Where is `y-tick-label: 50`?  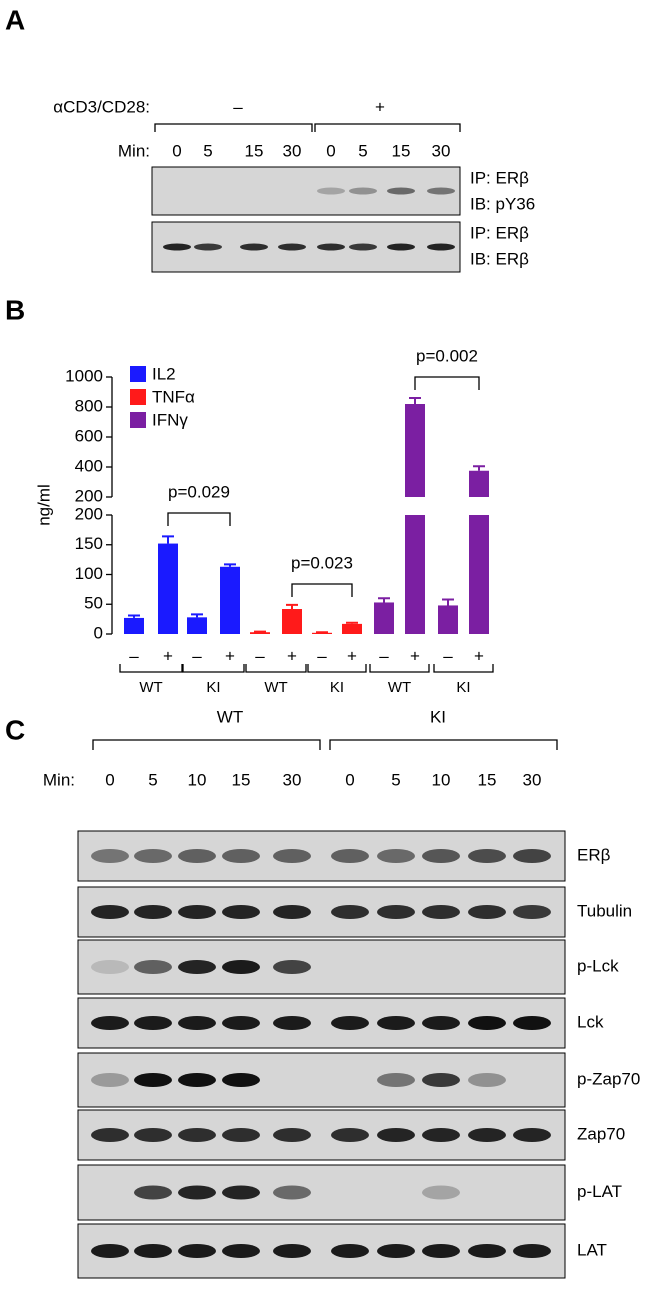 y-tick-label: 50 is located at coordinates (93, 603).